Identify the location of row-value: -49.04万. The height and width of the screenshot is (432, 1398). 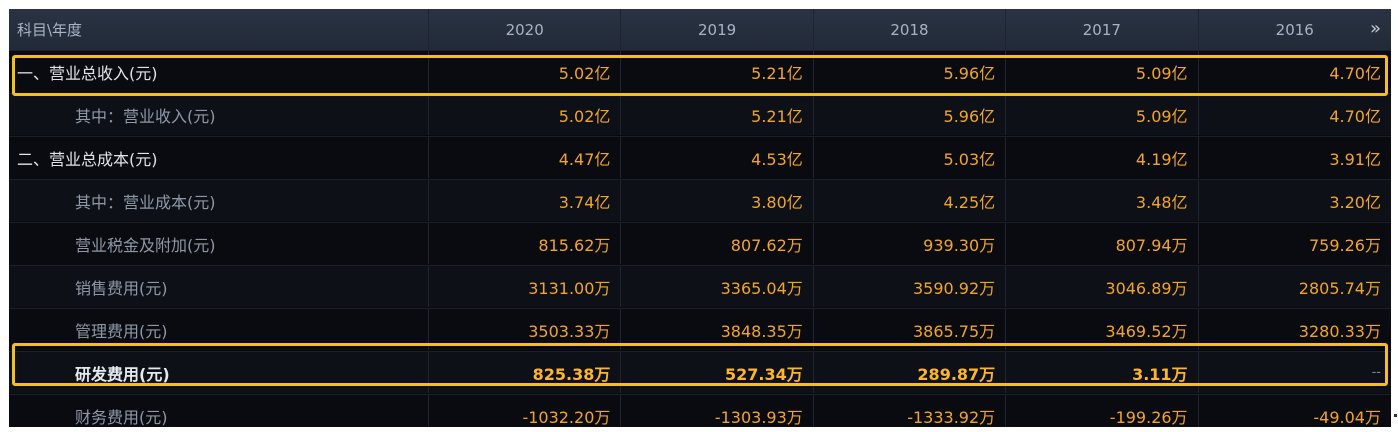
(1347, 417).